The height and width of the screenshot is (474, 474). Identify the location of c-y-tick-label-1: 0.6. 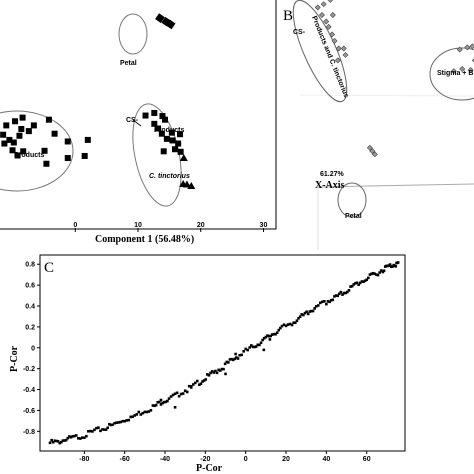
(30, 286).